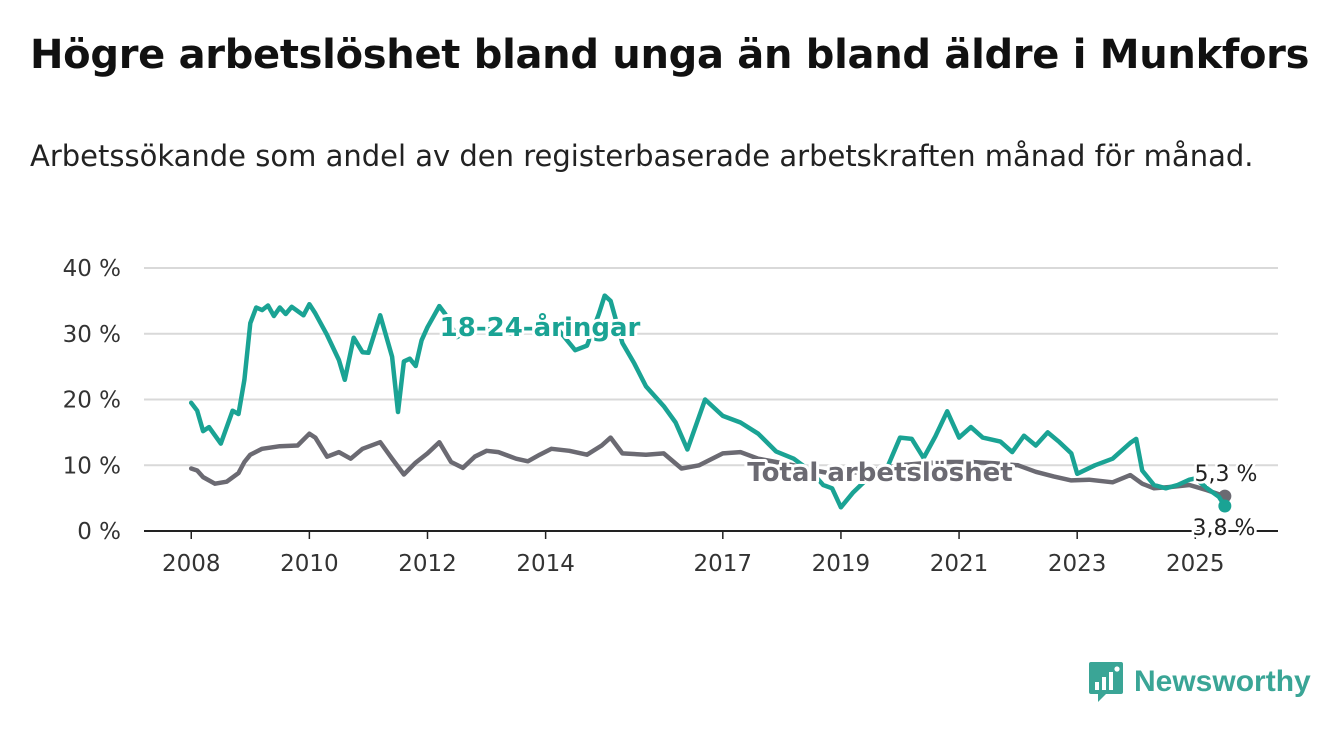  I want to click on x-tick-label: 2023, so click(1077, 564).